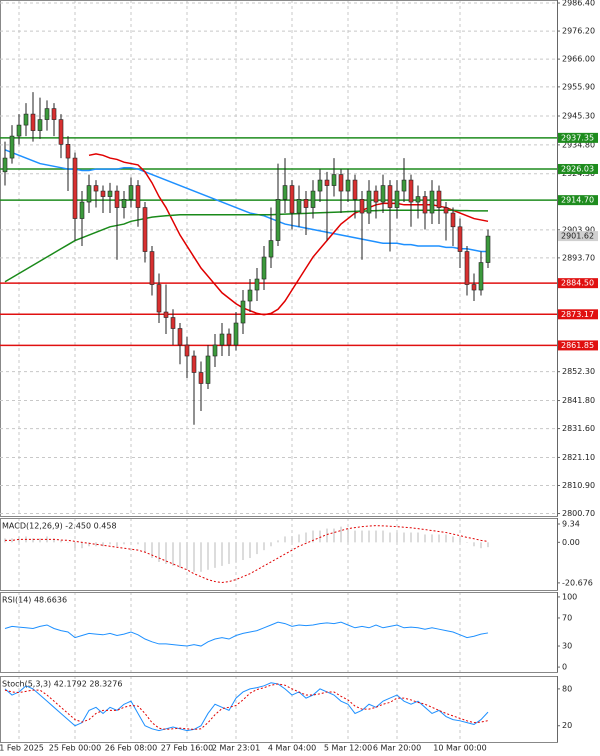  What do you see at coordinates (131, 748) in the screenshot?
I see `x-tick-label: 26 Feb 08:00` at bounding box center [131, 748].